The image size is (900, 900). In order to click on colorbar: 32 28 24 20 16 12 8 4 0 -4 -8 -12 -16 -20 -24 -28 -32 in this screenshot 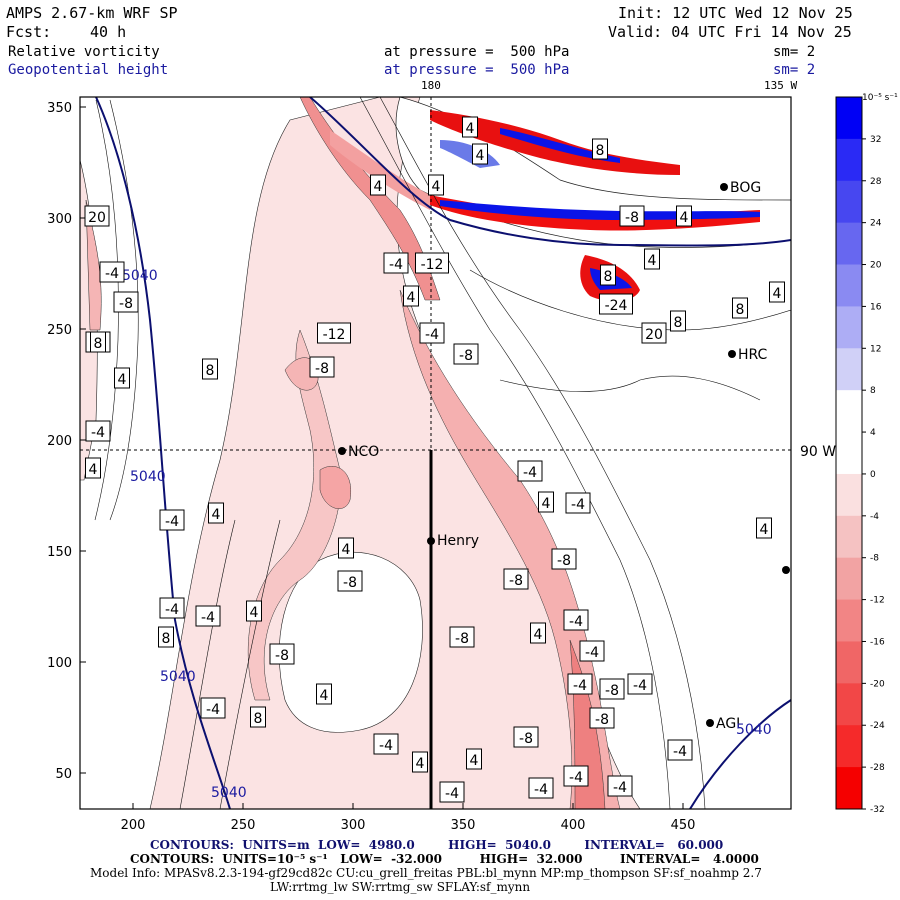, I will do `click(860, 456)`.